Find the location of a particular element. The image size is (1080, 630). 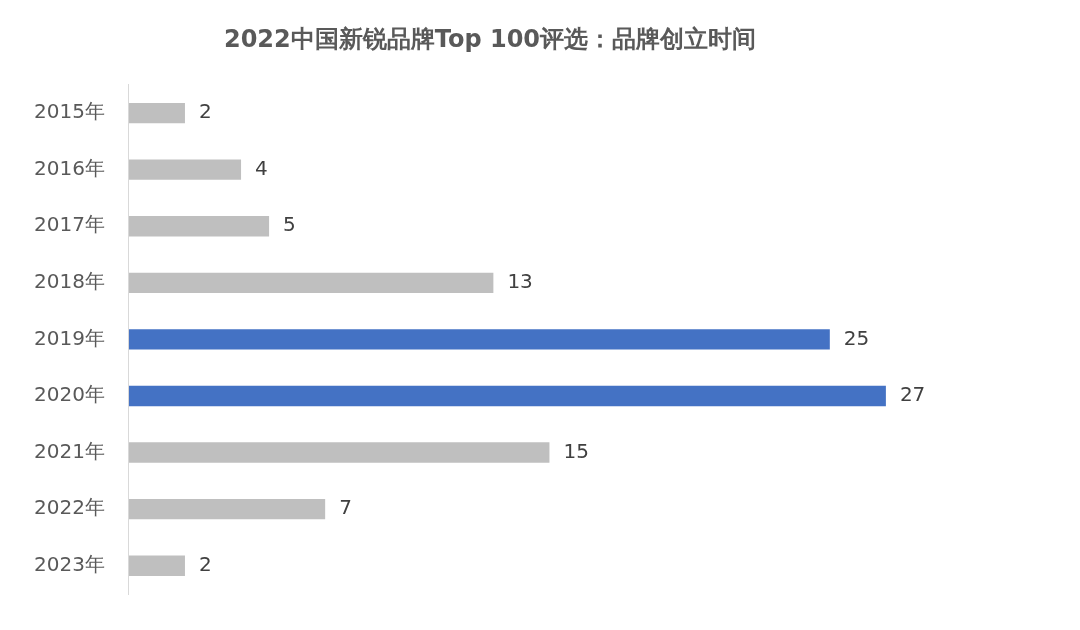

data-label: 5 is located at coordinates (289, 224).